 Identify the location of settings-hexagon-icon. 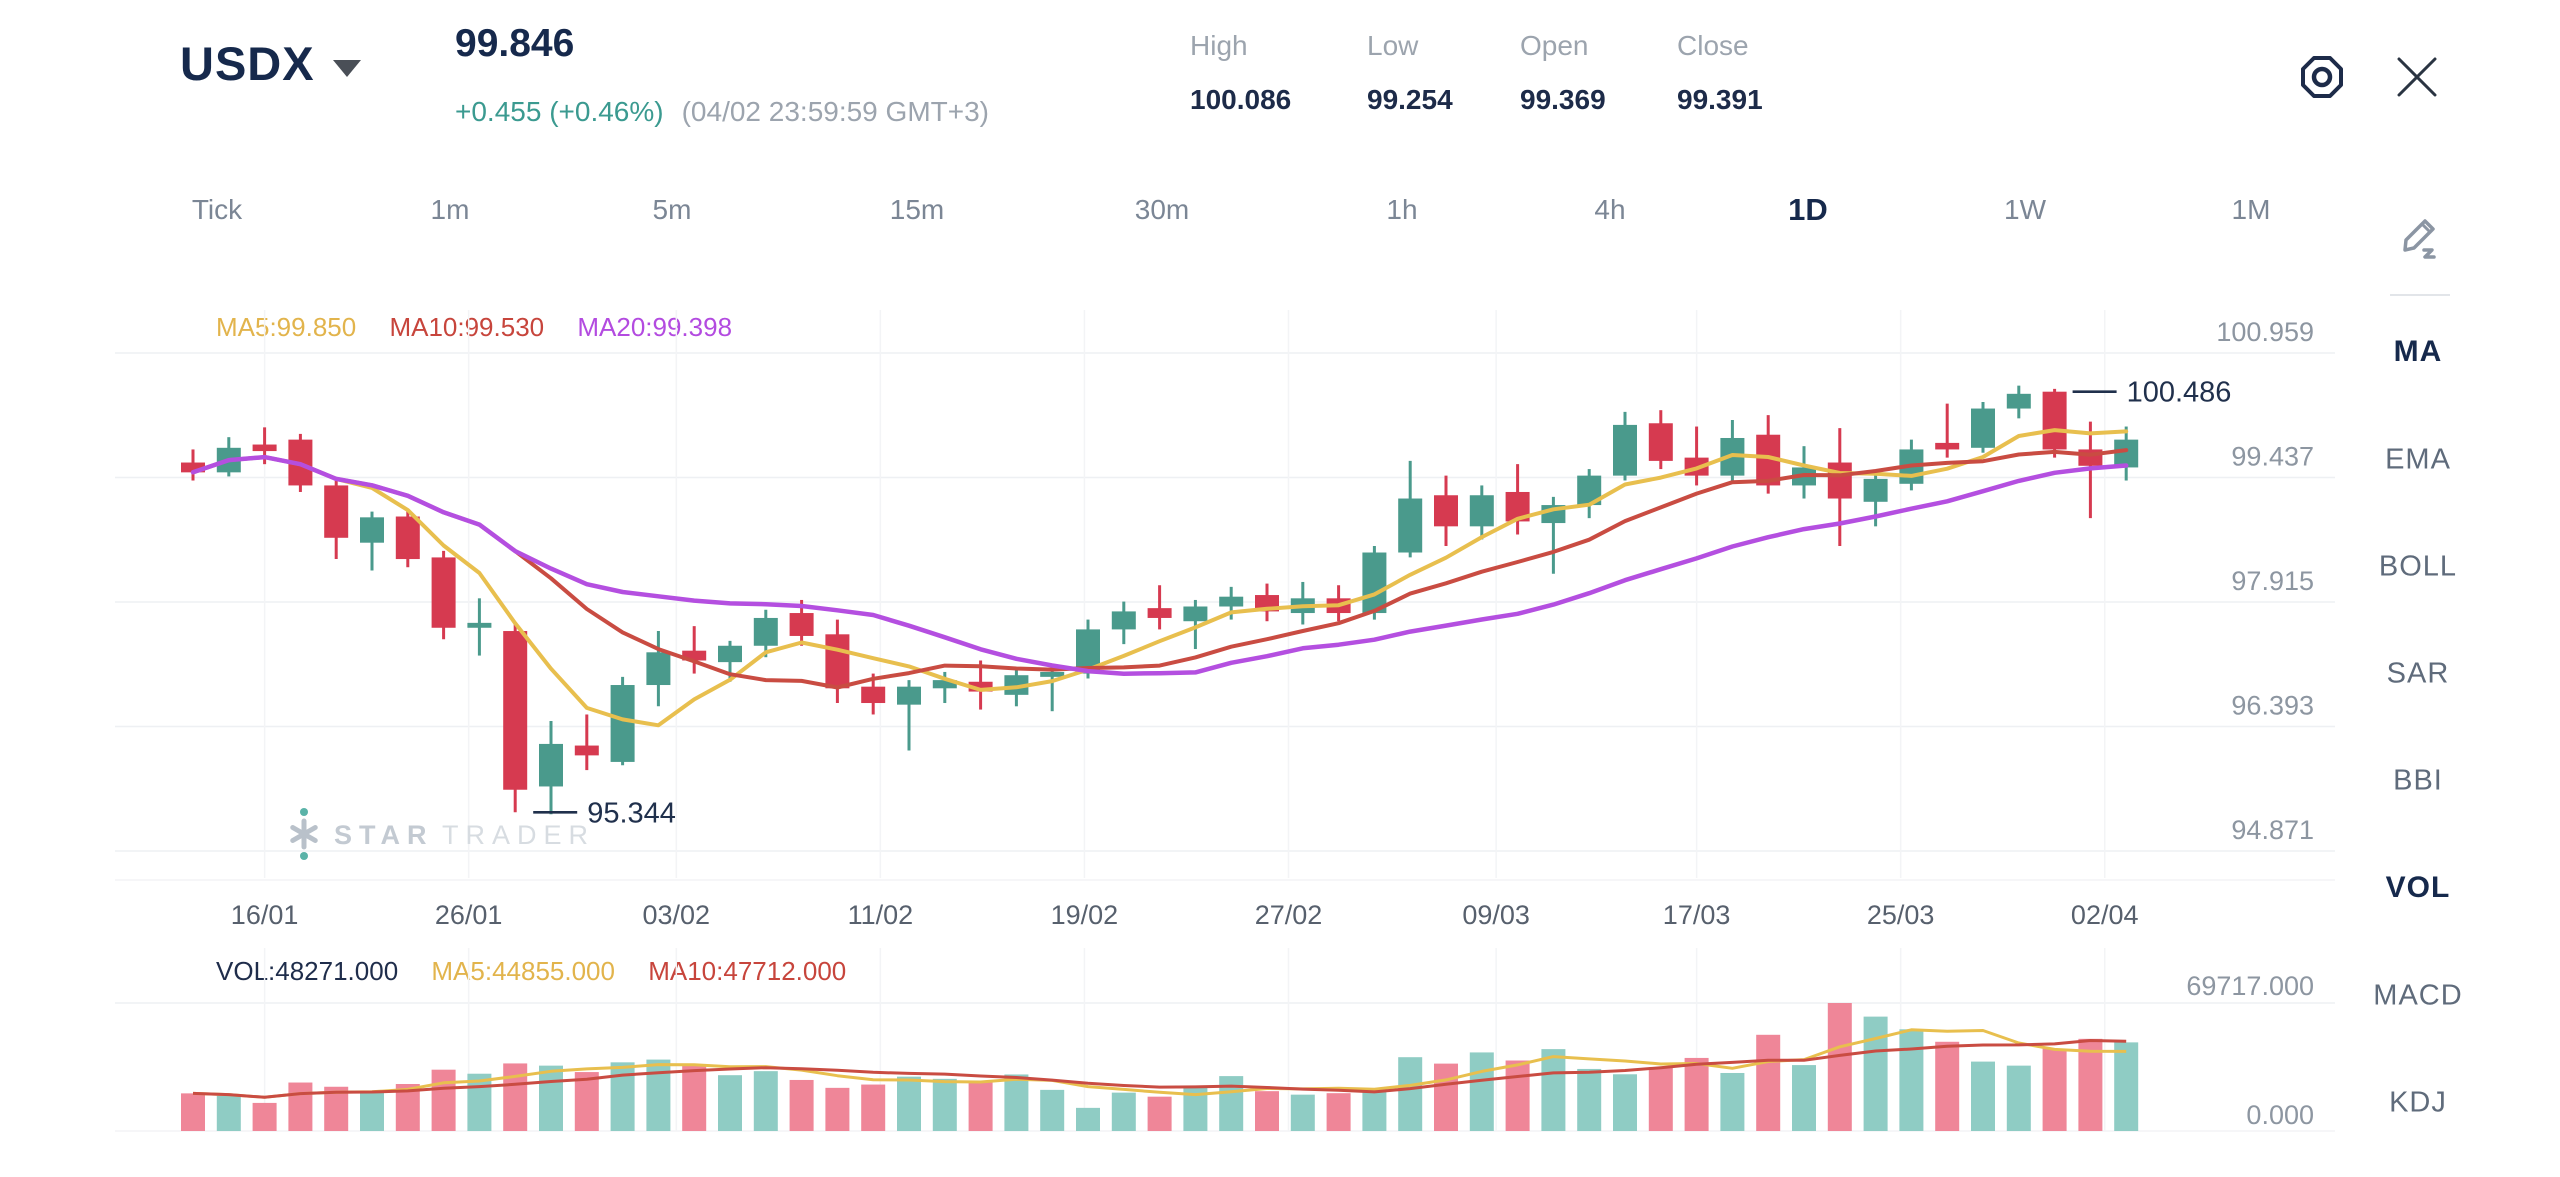
(2322, 77).